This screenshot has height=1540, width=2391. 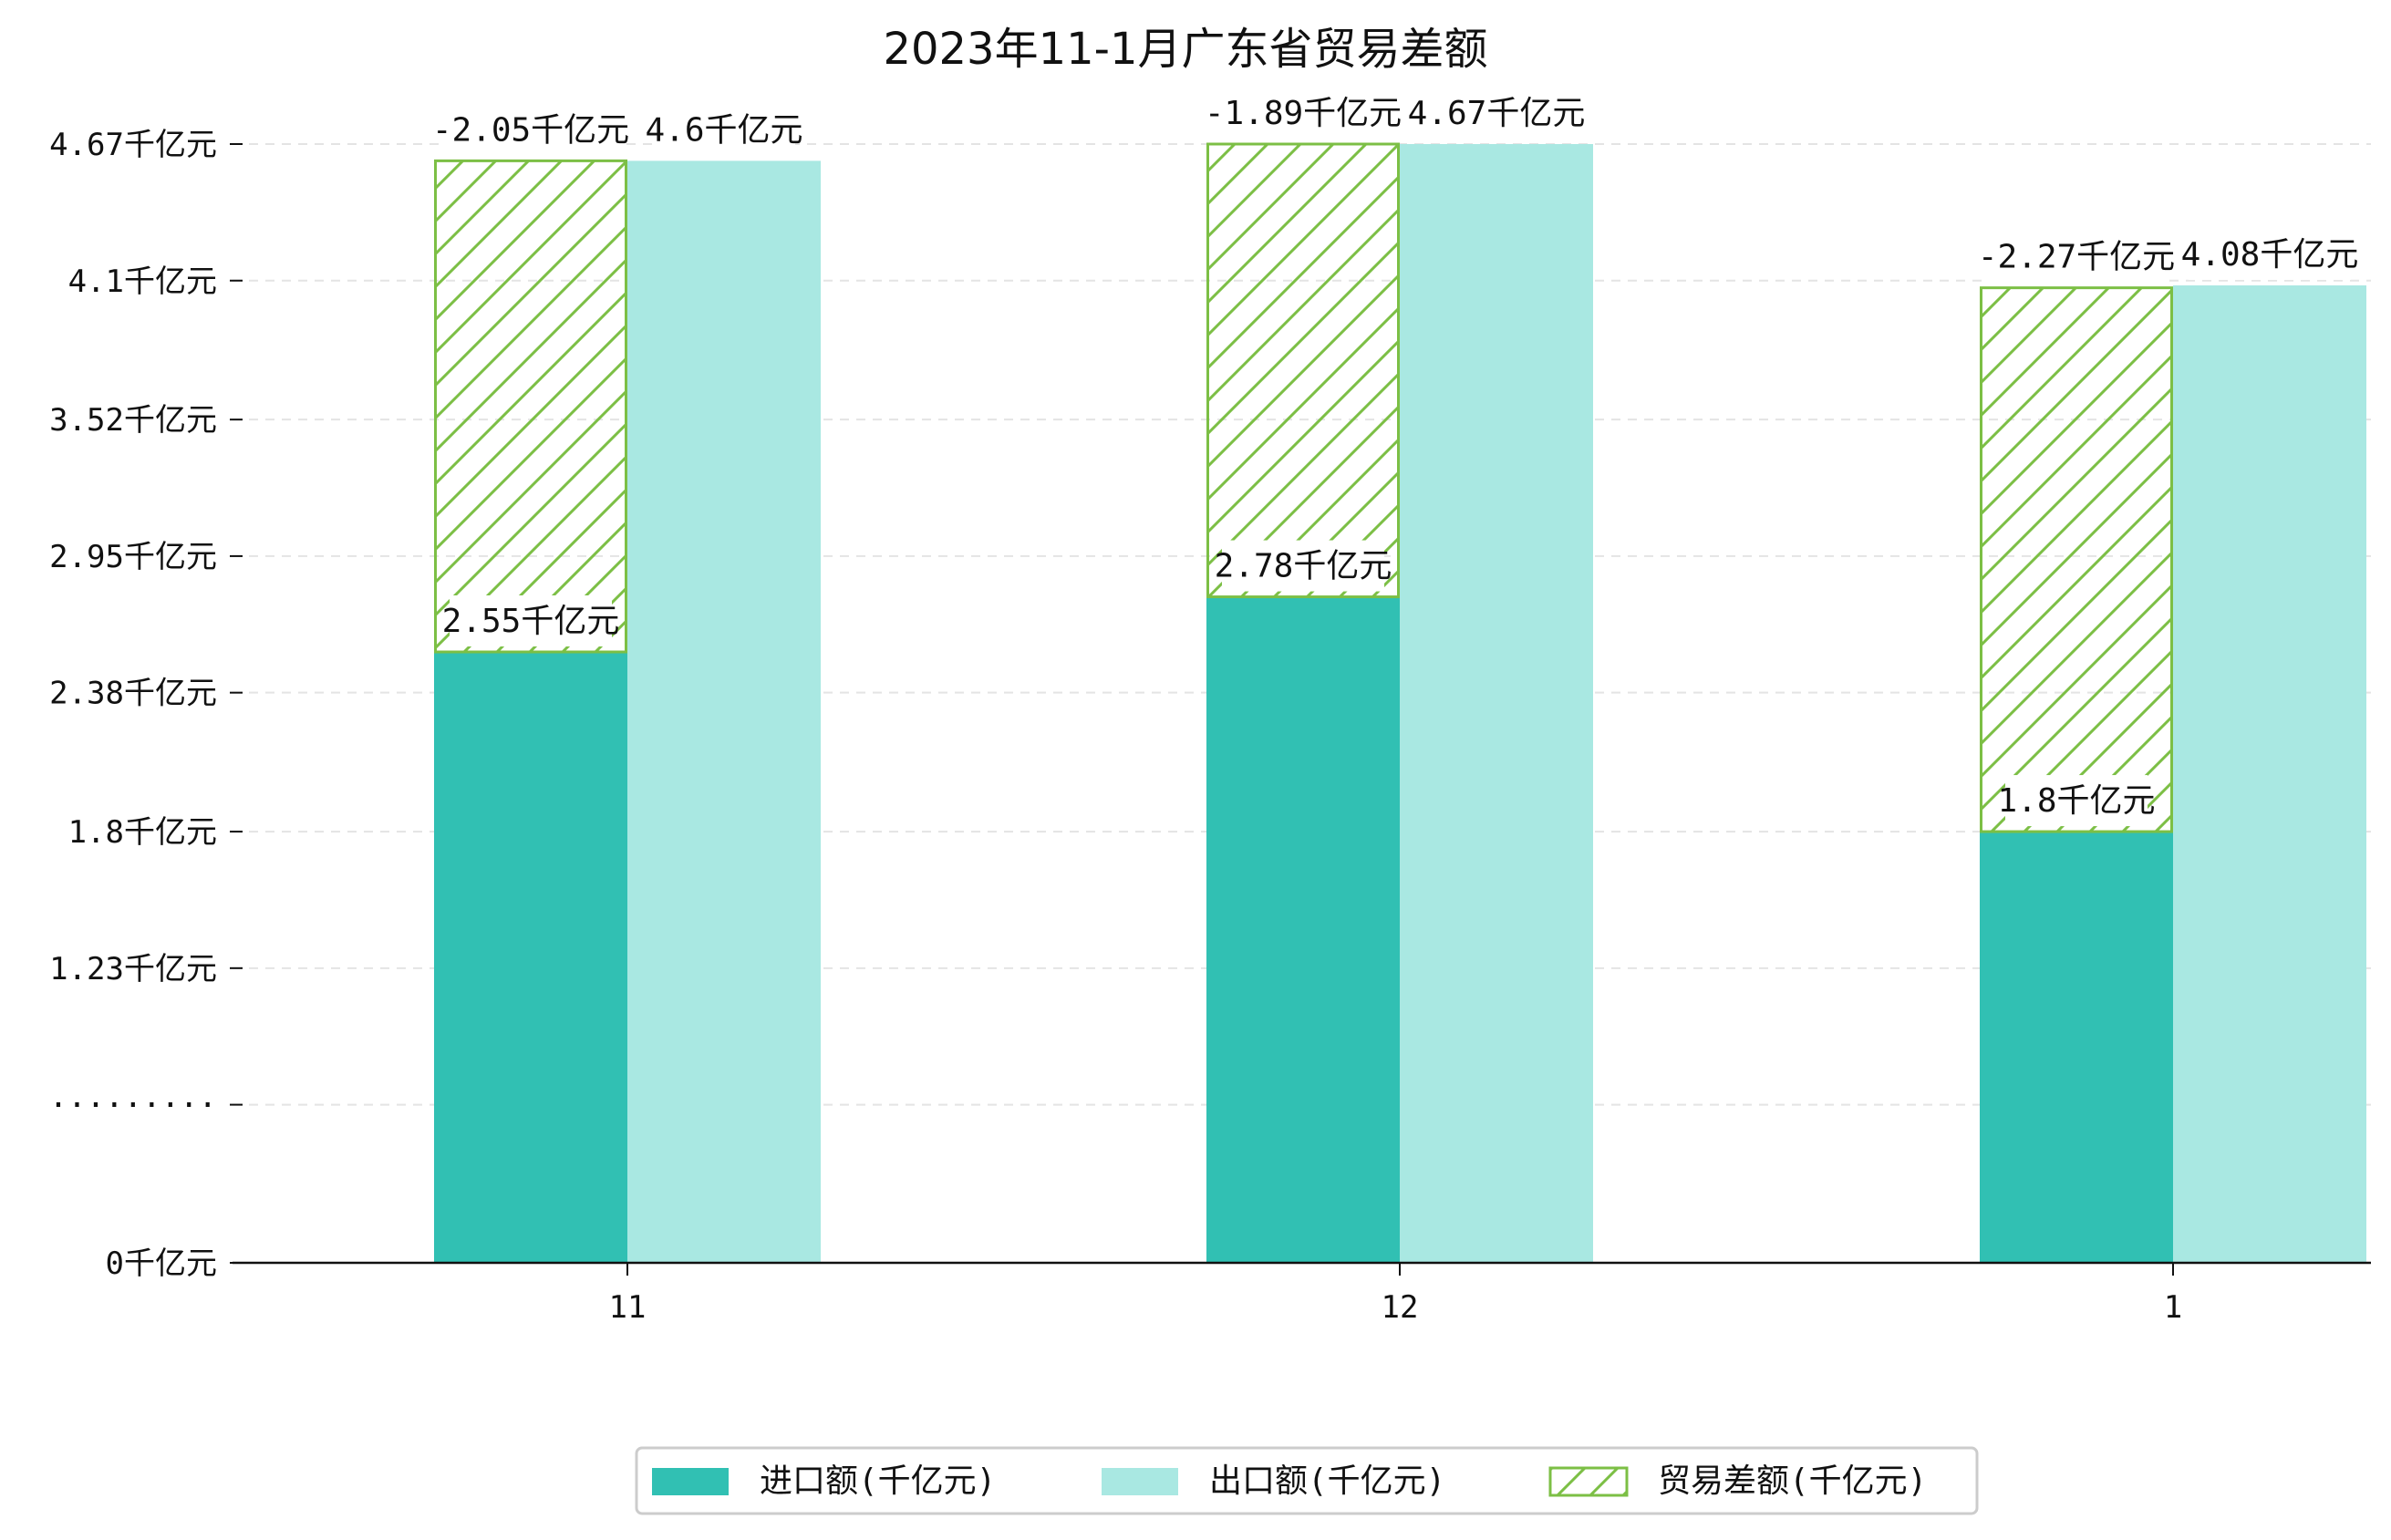 I want to click on import-data-label: 2.78千亿元, so click(x=1303, y=566).